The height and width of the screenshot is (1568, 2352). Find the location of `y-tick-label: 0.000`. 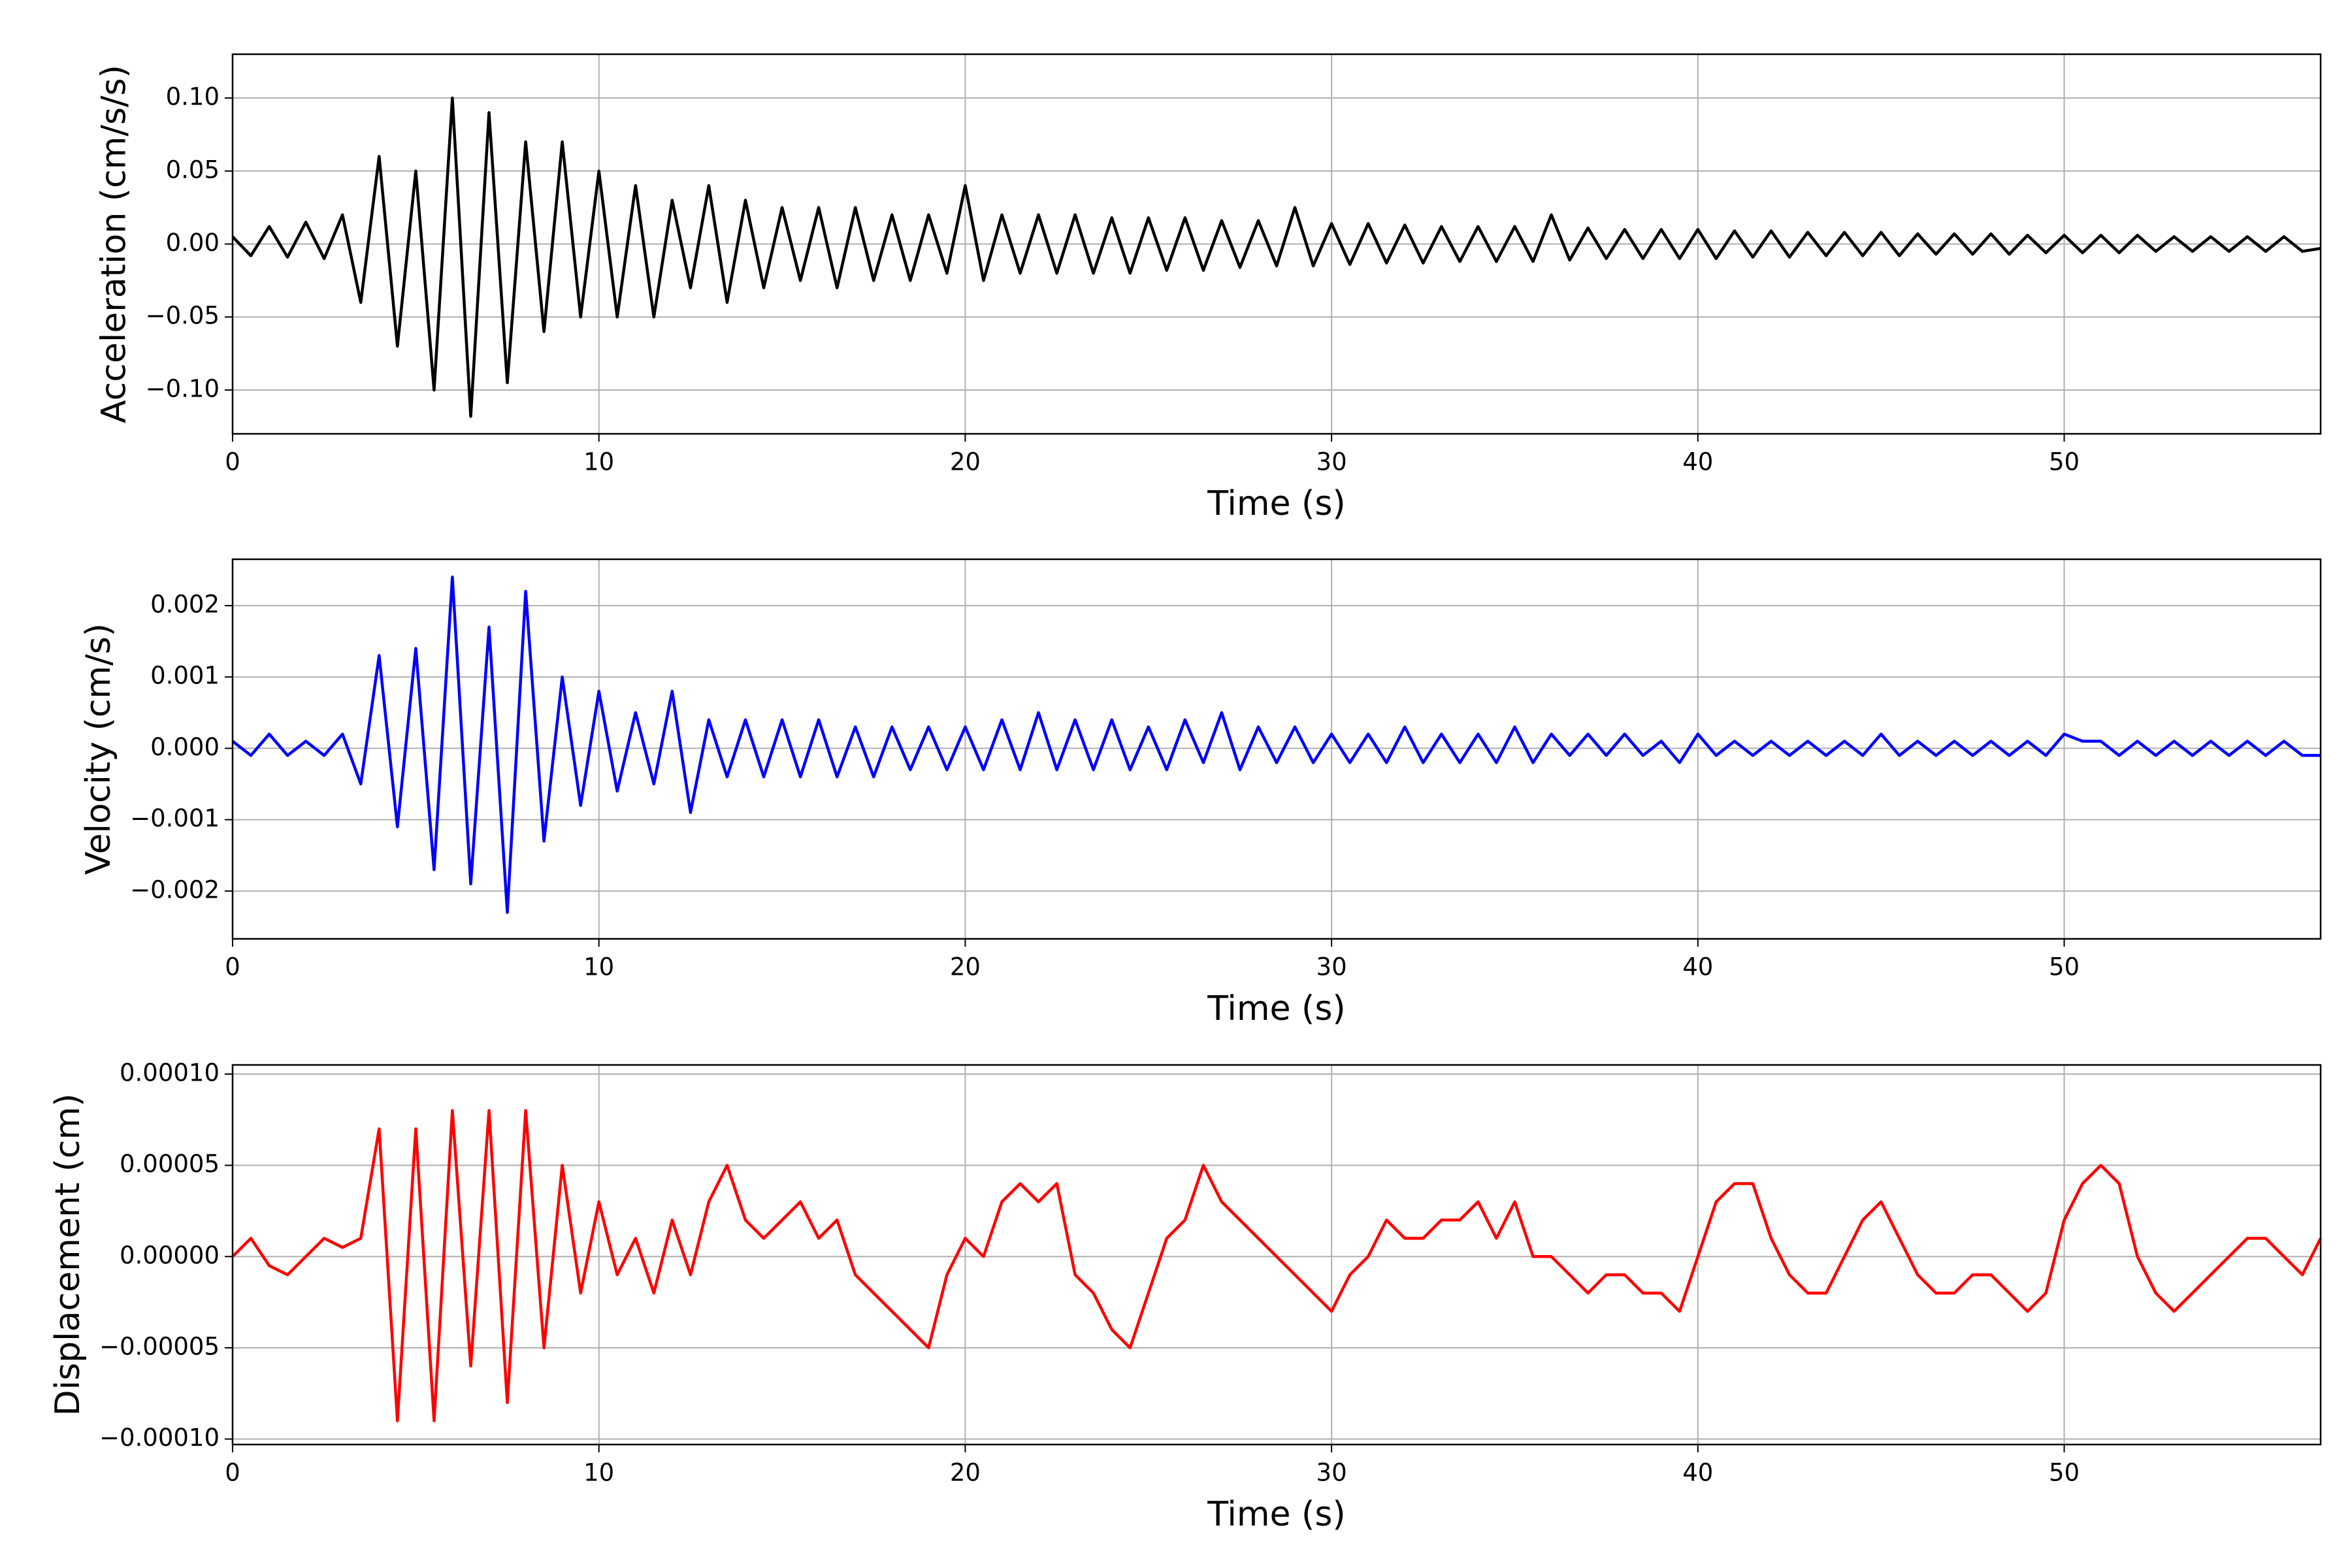

y-tick-label: 0.000 is located at coordinates (185, 747).